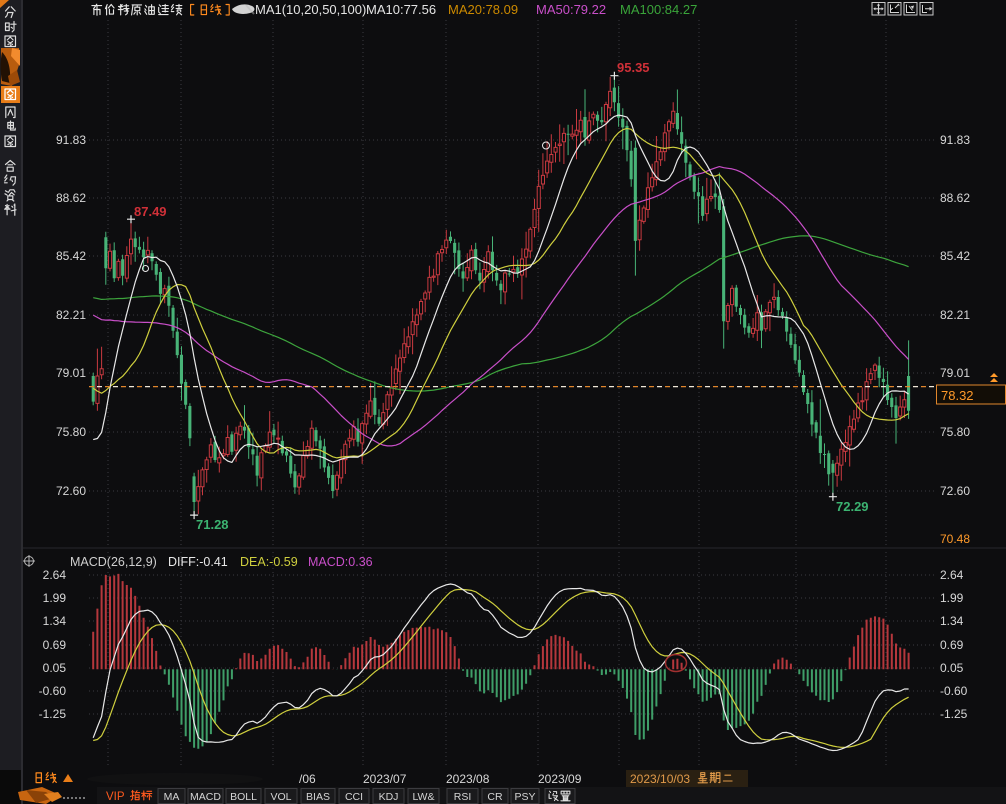 The width and height of the screenshot is (1006, 804). What do you see at coordinates (660, 779) in the screenshot?
I see `svg-text: 2023/10/03` at bounding box center [660, 779].